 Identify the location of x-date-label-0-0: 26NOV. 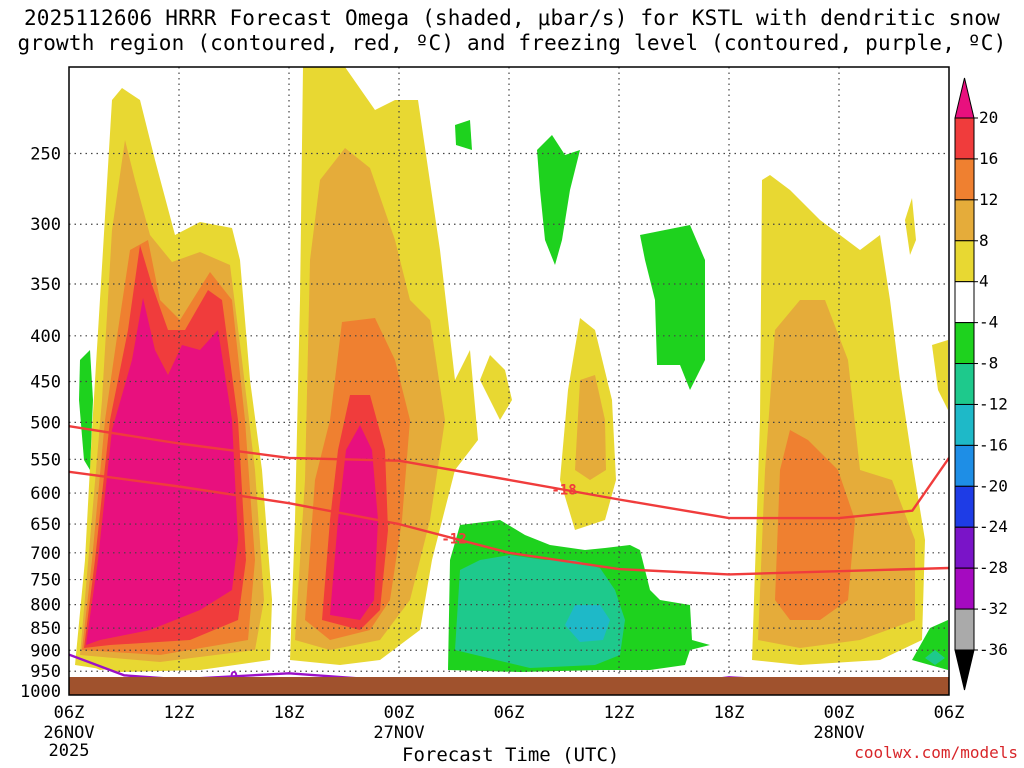
(68, 733).